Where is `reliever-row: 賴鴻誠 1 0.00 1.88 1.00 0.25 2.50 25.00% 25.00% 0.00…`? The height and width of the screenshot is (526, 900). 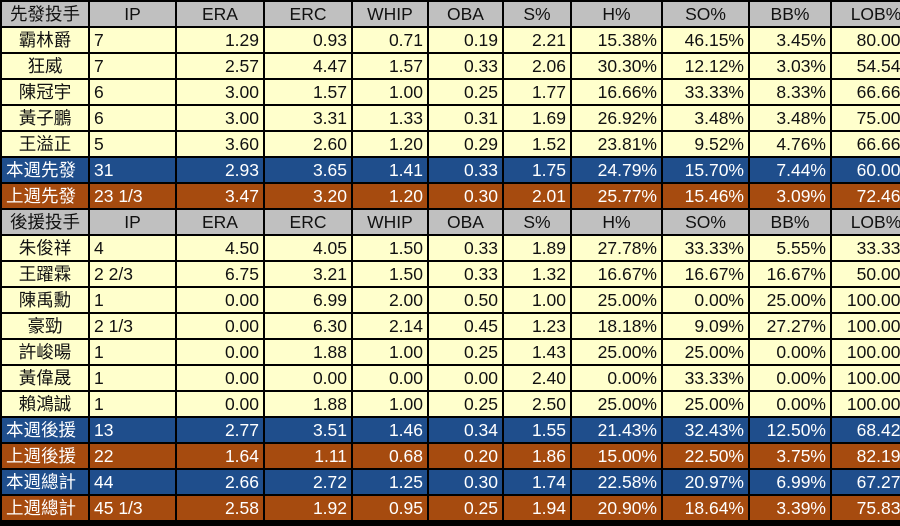 reliever-row: 賴鴻誠 1 0.00 1.88 1.00 0.25 2.50 25.00% 25.00% 0.00… is located at coordinates (451, 404).